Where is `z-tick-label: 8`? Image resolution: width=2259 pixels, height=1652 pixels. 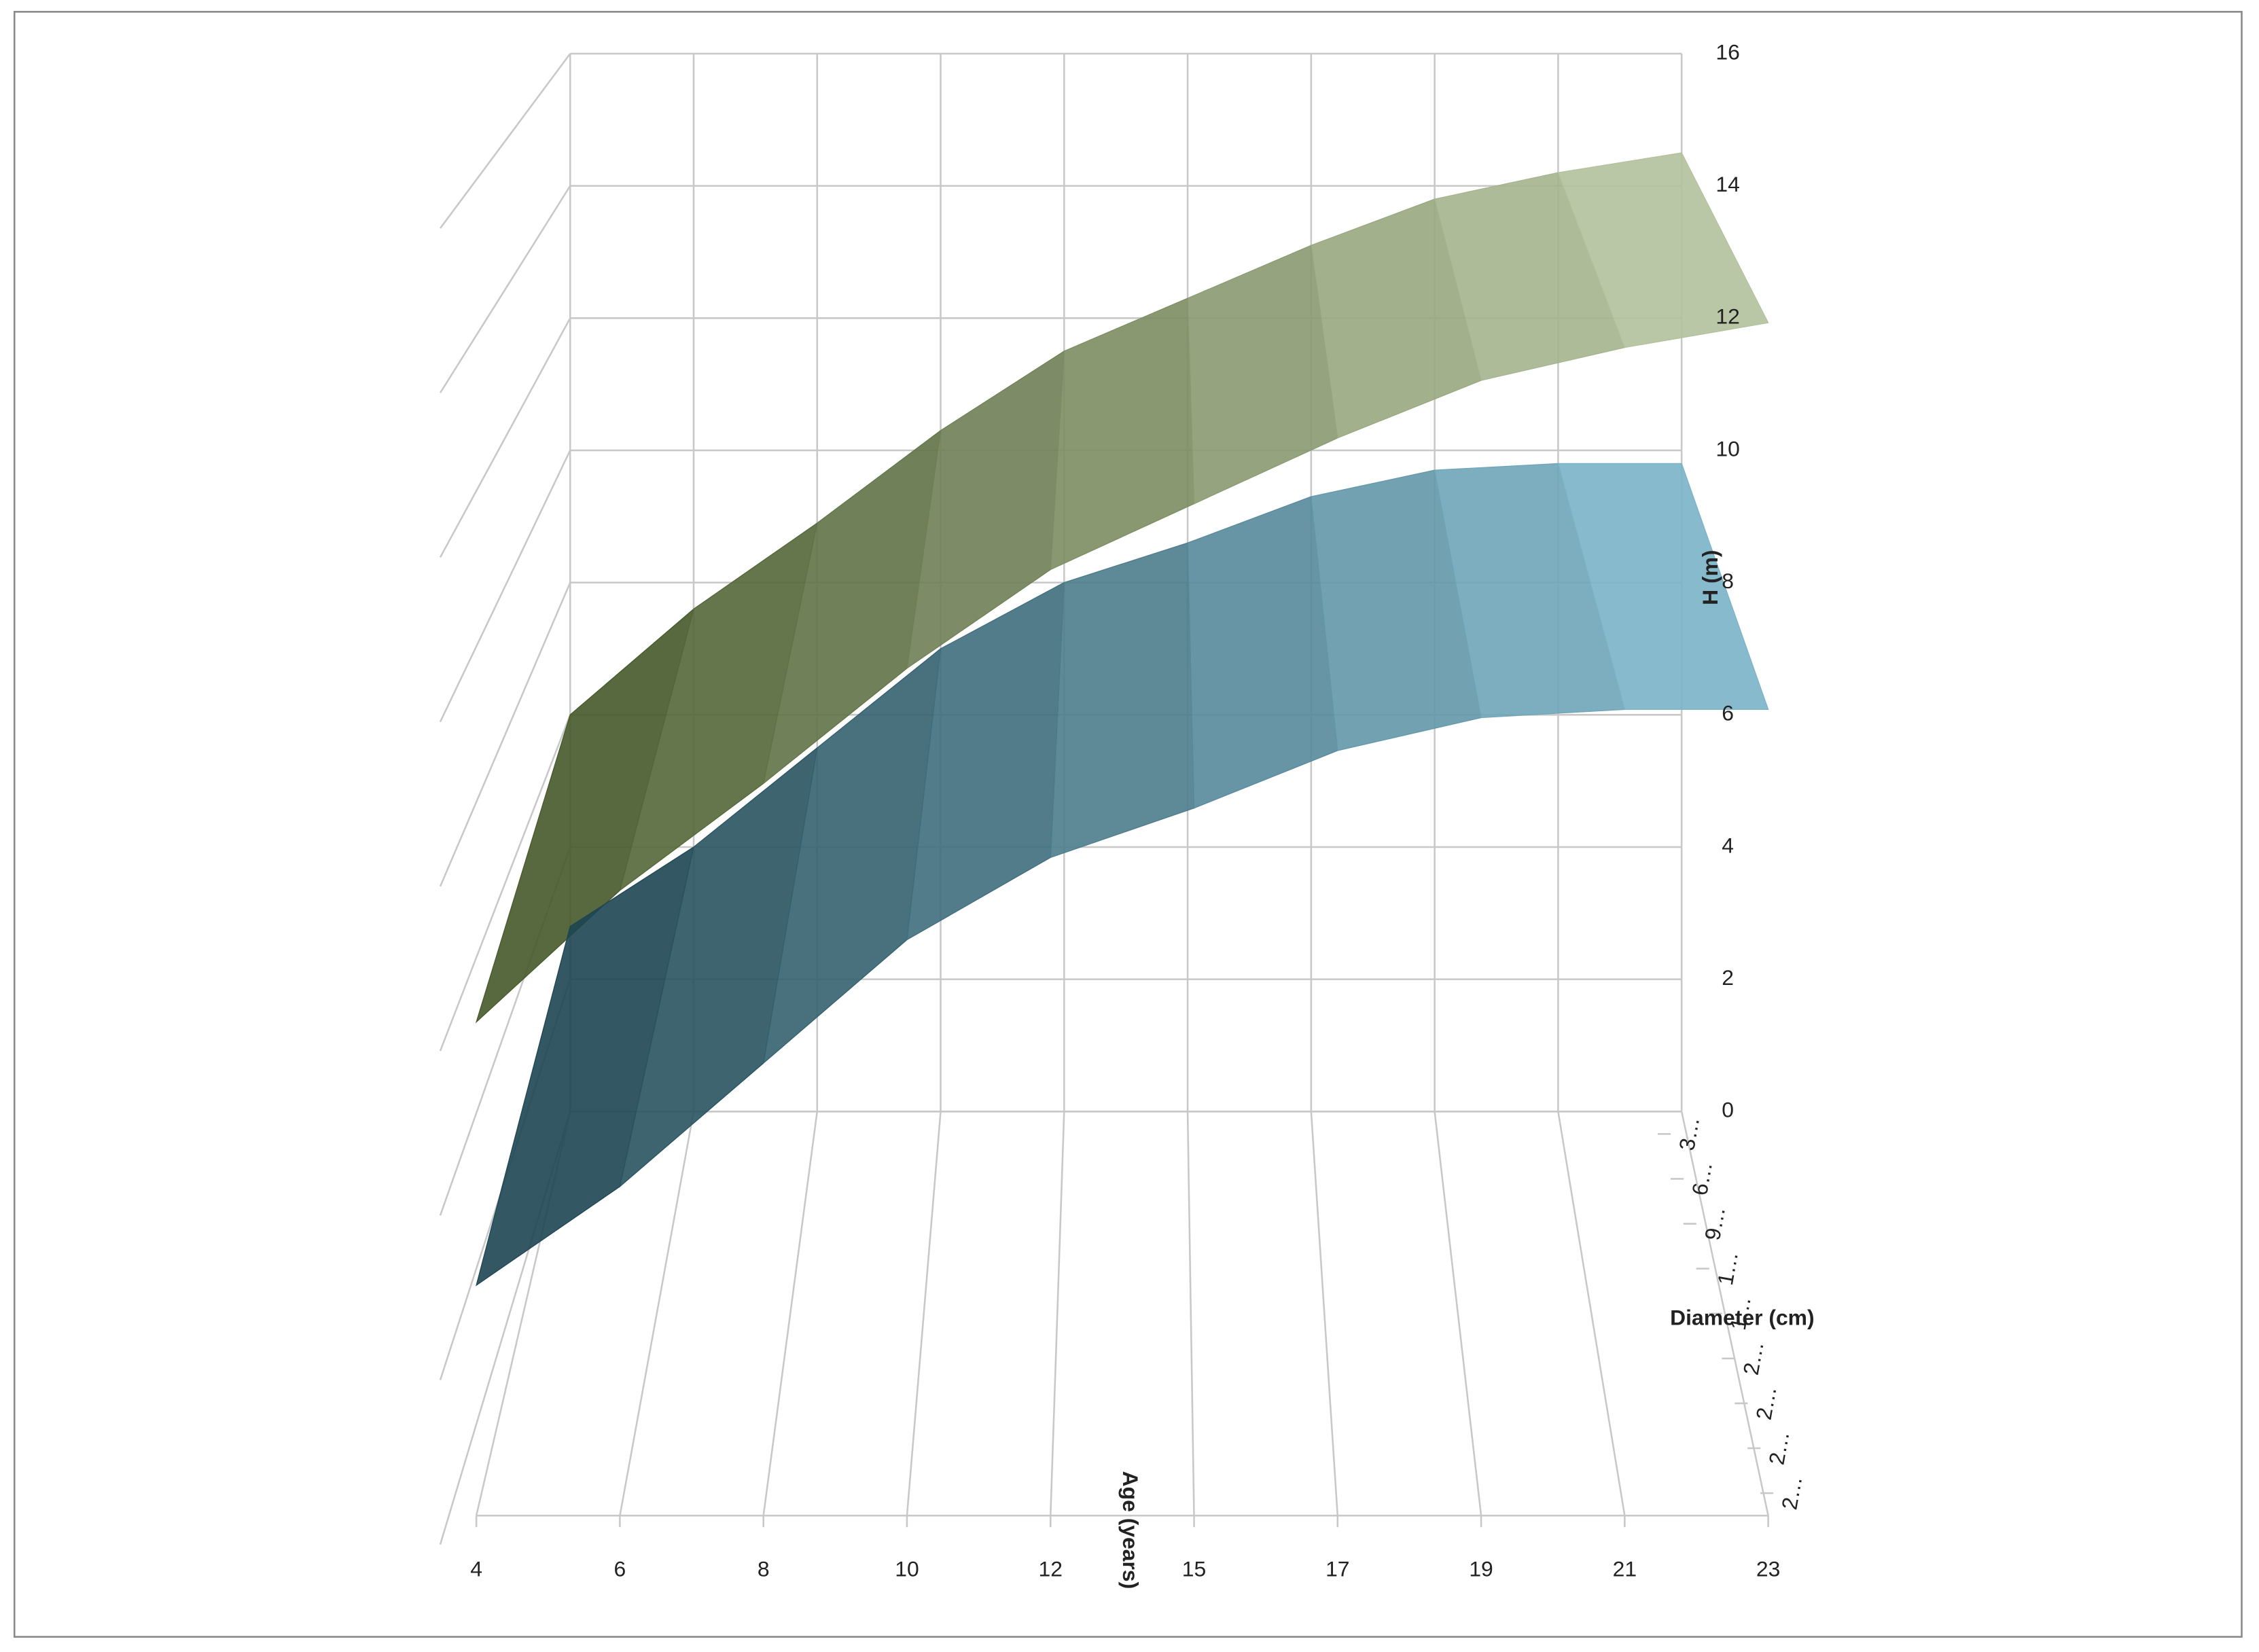
z-tick-label: 8 is located at coordinates (1728, 581).